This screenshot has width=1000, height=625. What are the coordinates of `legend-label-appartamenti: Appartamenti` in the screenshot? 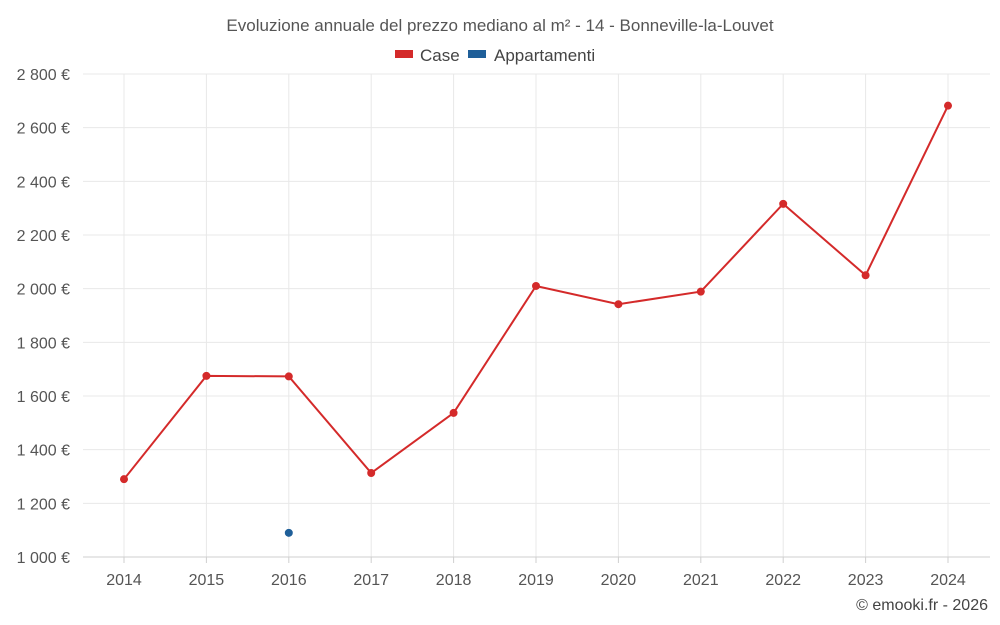 It's located at (544, 55).